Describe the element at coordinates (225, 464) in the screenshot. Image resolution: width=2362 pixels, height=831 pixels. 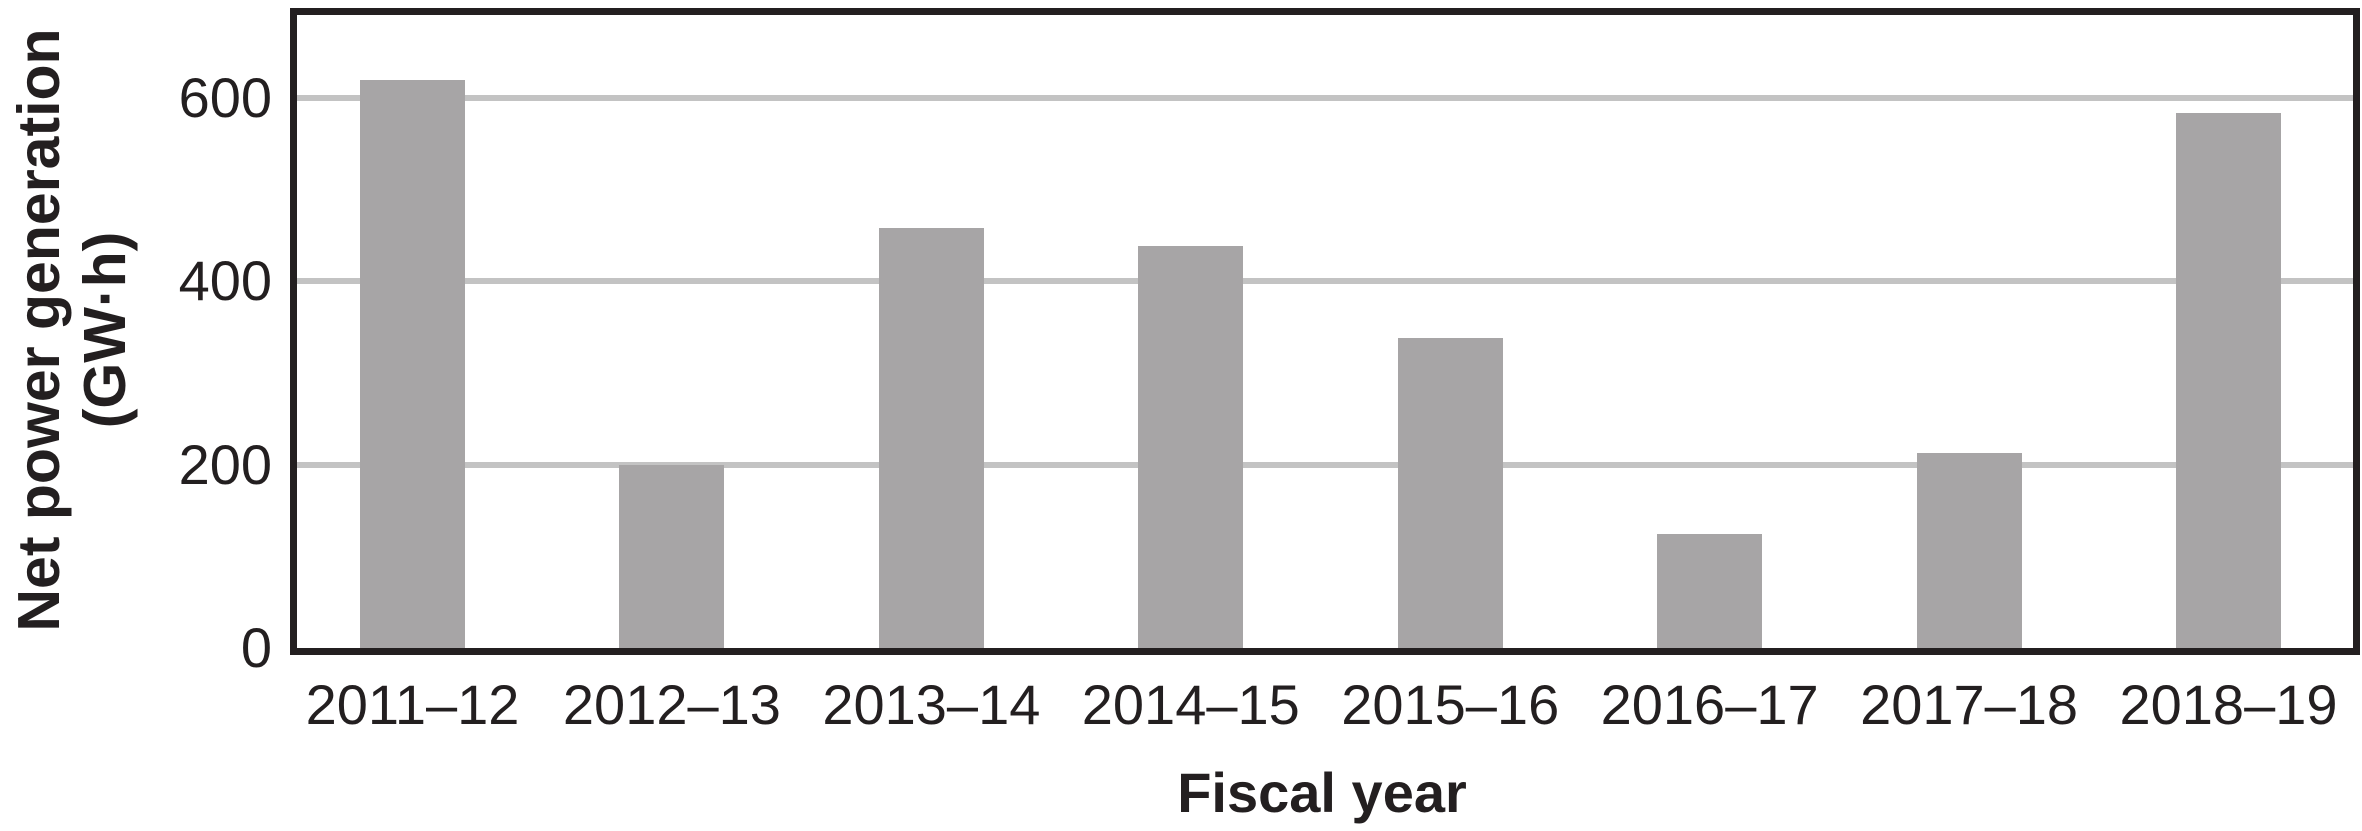
I see `y-tick-label-200: 200` at that location.